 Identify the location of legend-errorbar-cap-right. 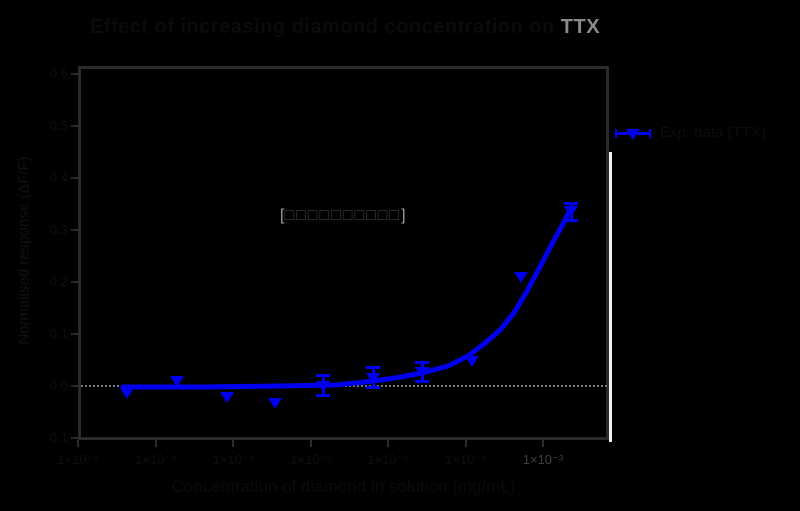
(650, 133).